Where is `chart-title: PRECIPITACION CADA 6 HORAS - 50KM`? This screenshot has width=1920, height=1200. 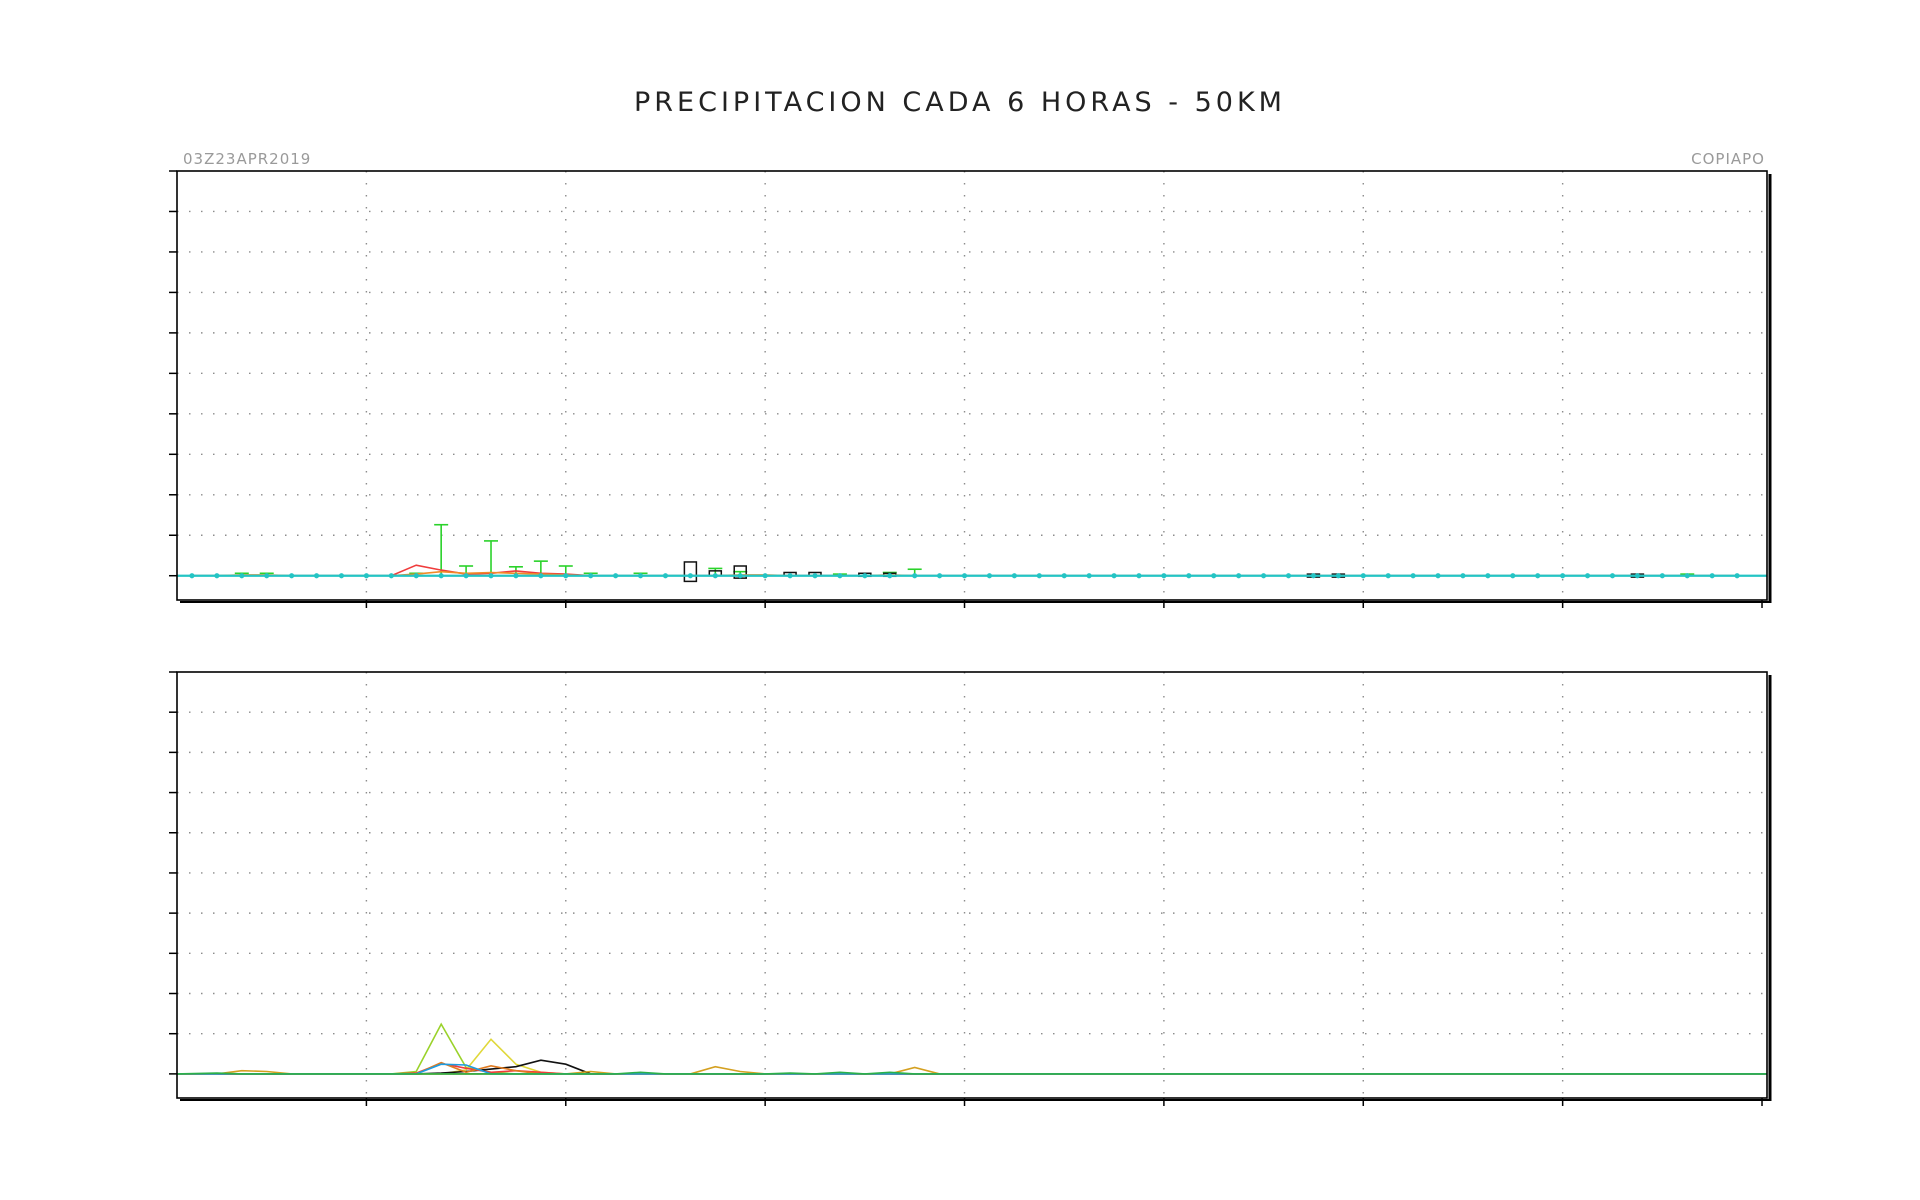 chart-title: PRECIPITACION CADA 6 HORAS - 50KM is located at coordinates (960, 102).